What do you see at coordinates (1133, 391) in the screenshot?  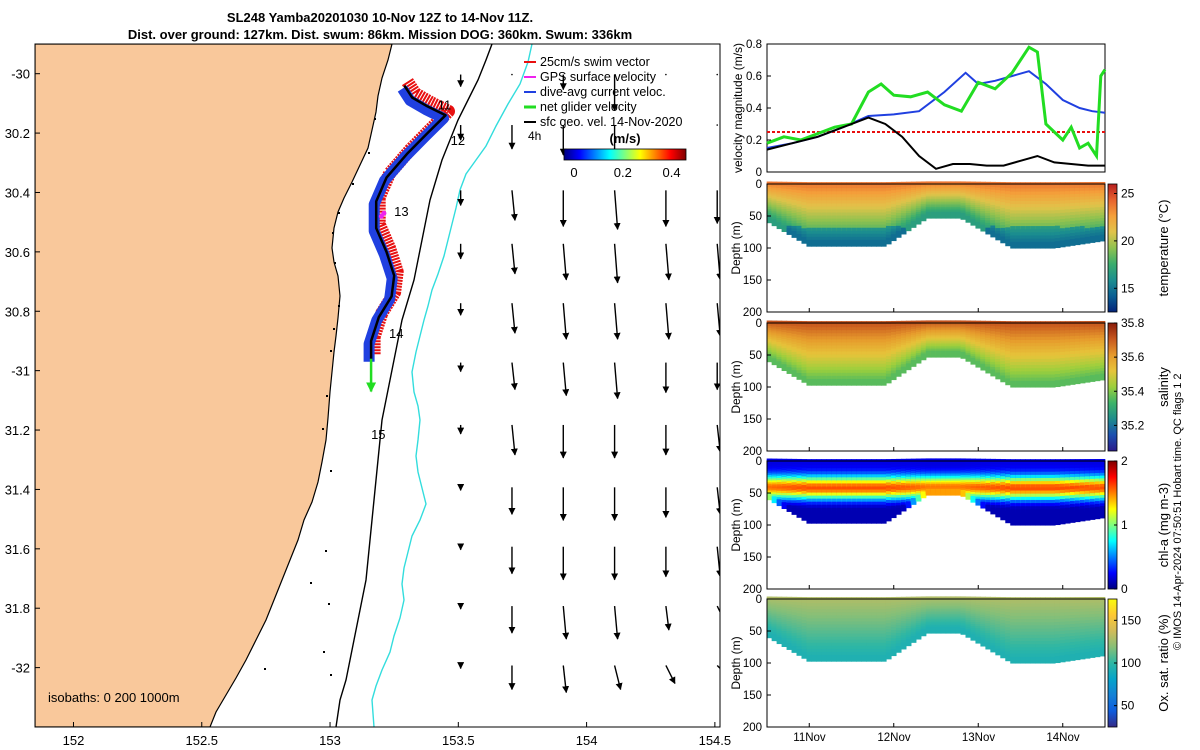 I see `section-colorbar-tick-label: 35.4` at bounding box center [1133, 391].